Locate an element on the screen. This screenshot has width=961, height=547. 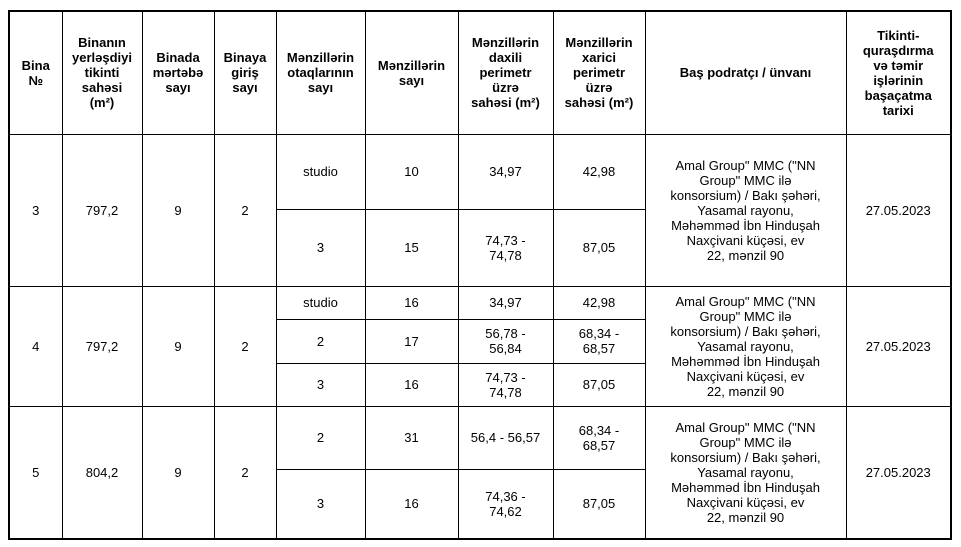
header-construction-area: Binanın yerləşdiyi tikinti sahəsi (m²) is located at coordinates (102, 72).